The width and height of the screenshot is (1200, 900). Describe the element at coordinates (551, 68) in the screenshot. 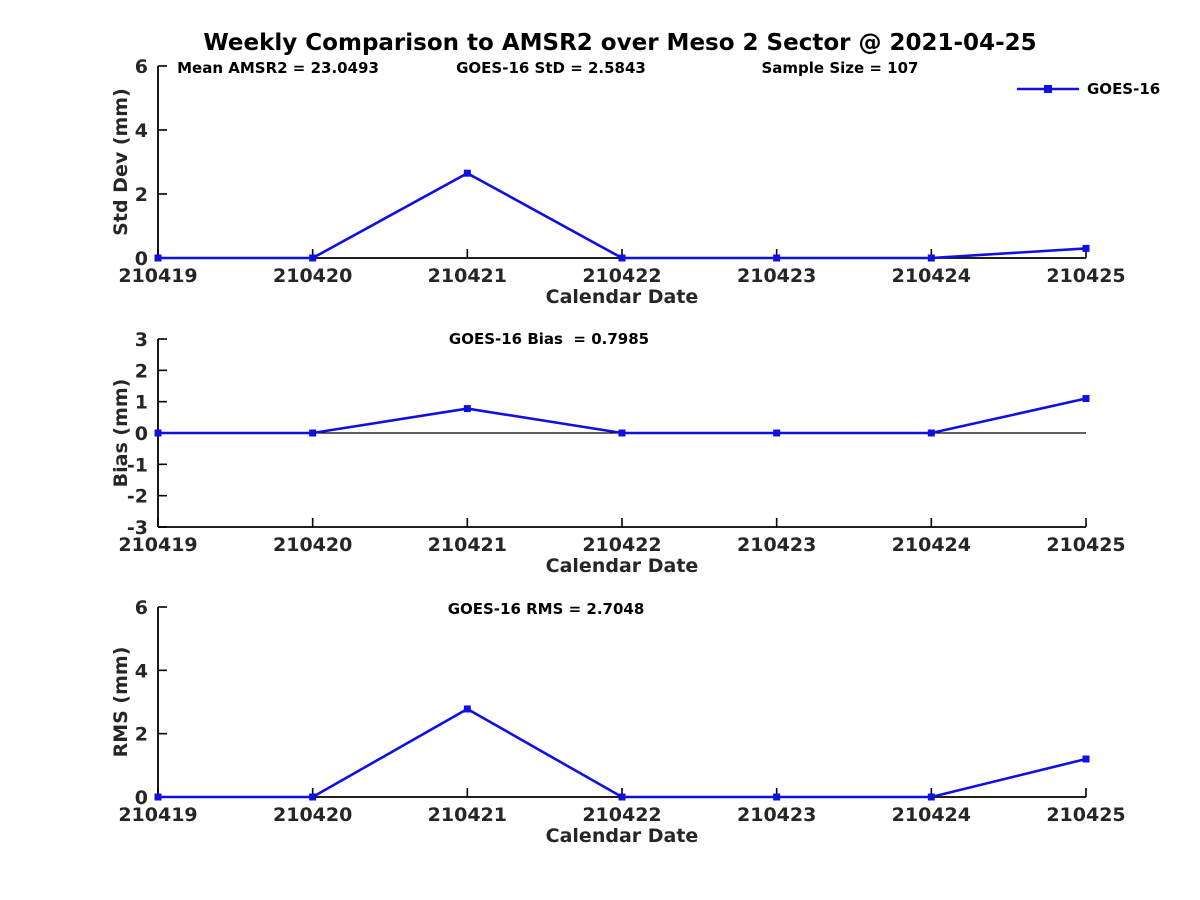

I see `annotation-goes16-std: GOES-16 StD = 2.5843` at that location.